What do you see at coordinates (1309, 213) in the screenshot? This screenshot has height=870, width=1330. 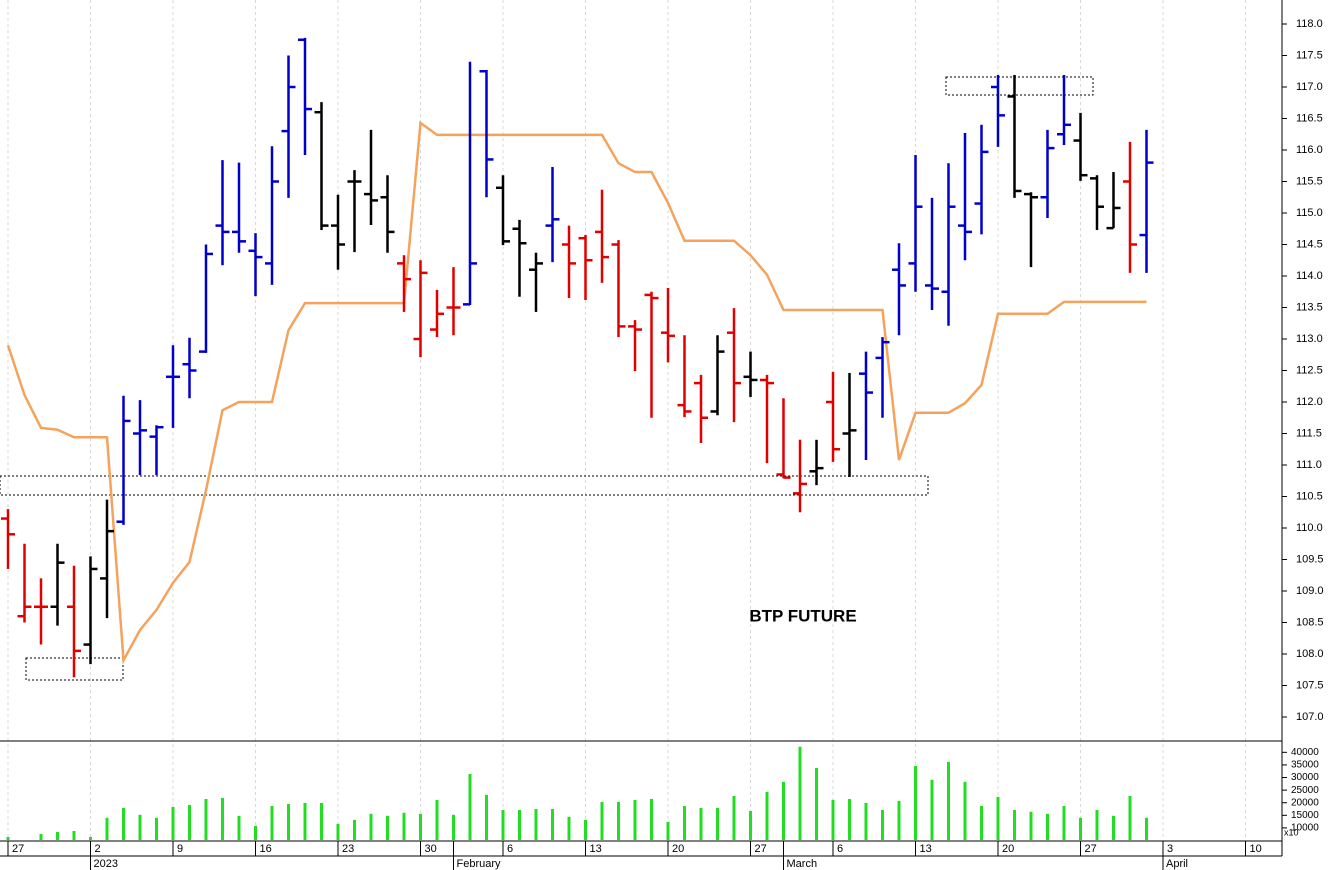 I see `y-tick-label: 115.0` at bounding box center [1309, 213].